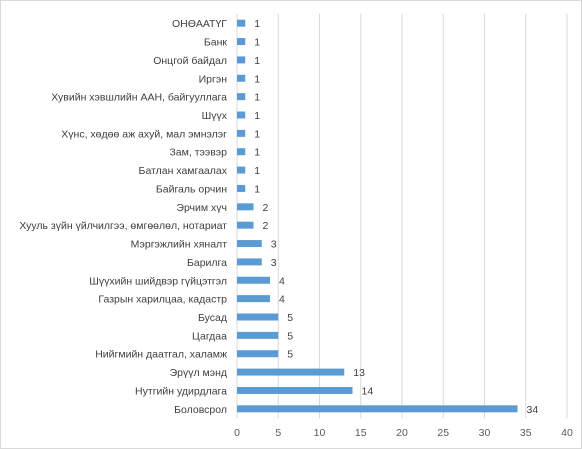 The image size is (582, 449). Describe the element at coordinates (191, 189) in the screenshot. I see `category-label: Байгаль орчин` at that location.